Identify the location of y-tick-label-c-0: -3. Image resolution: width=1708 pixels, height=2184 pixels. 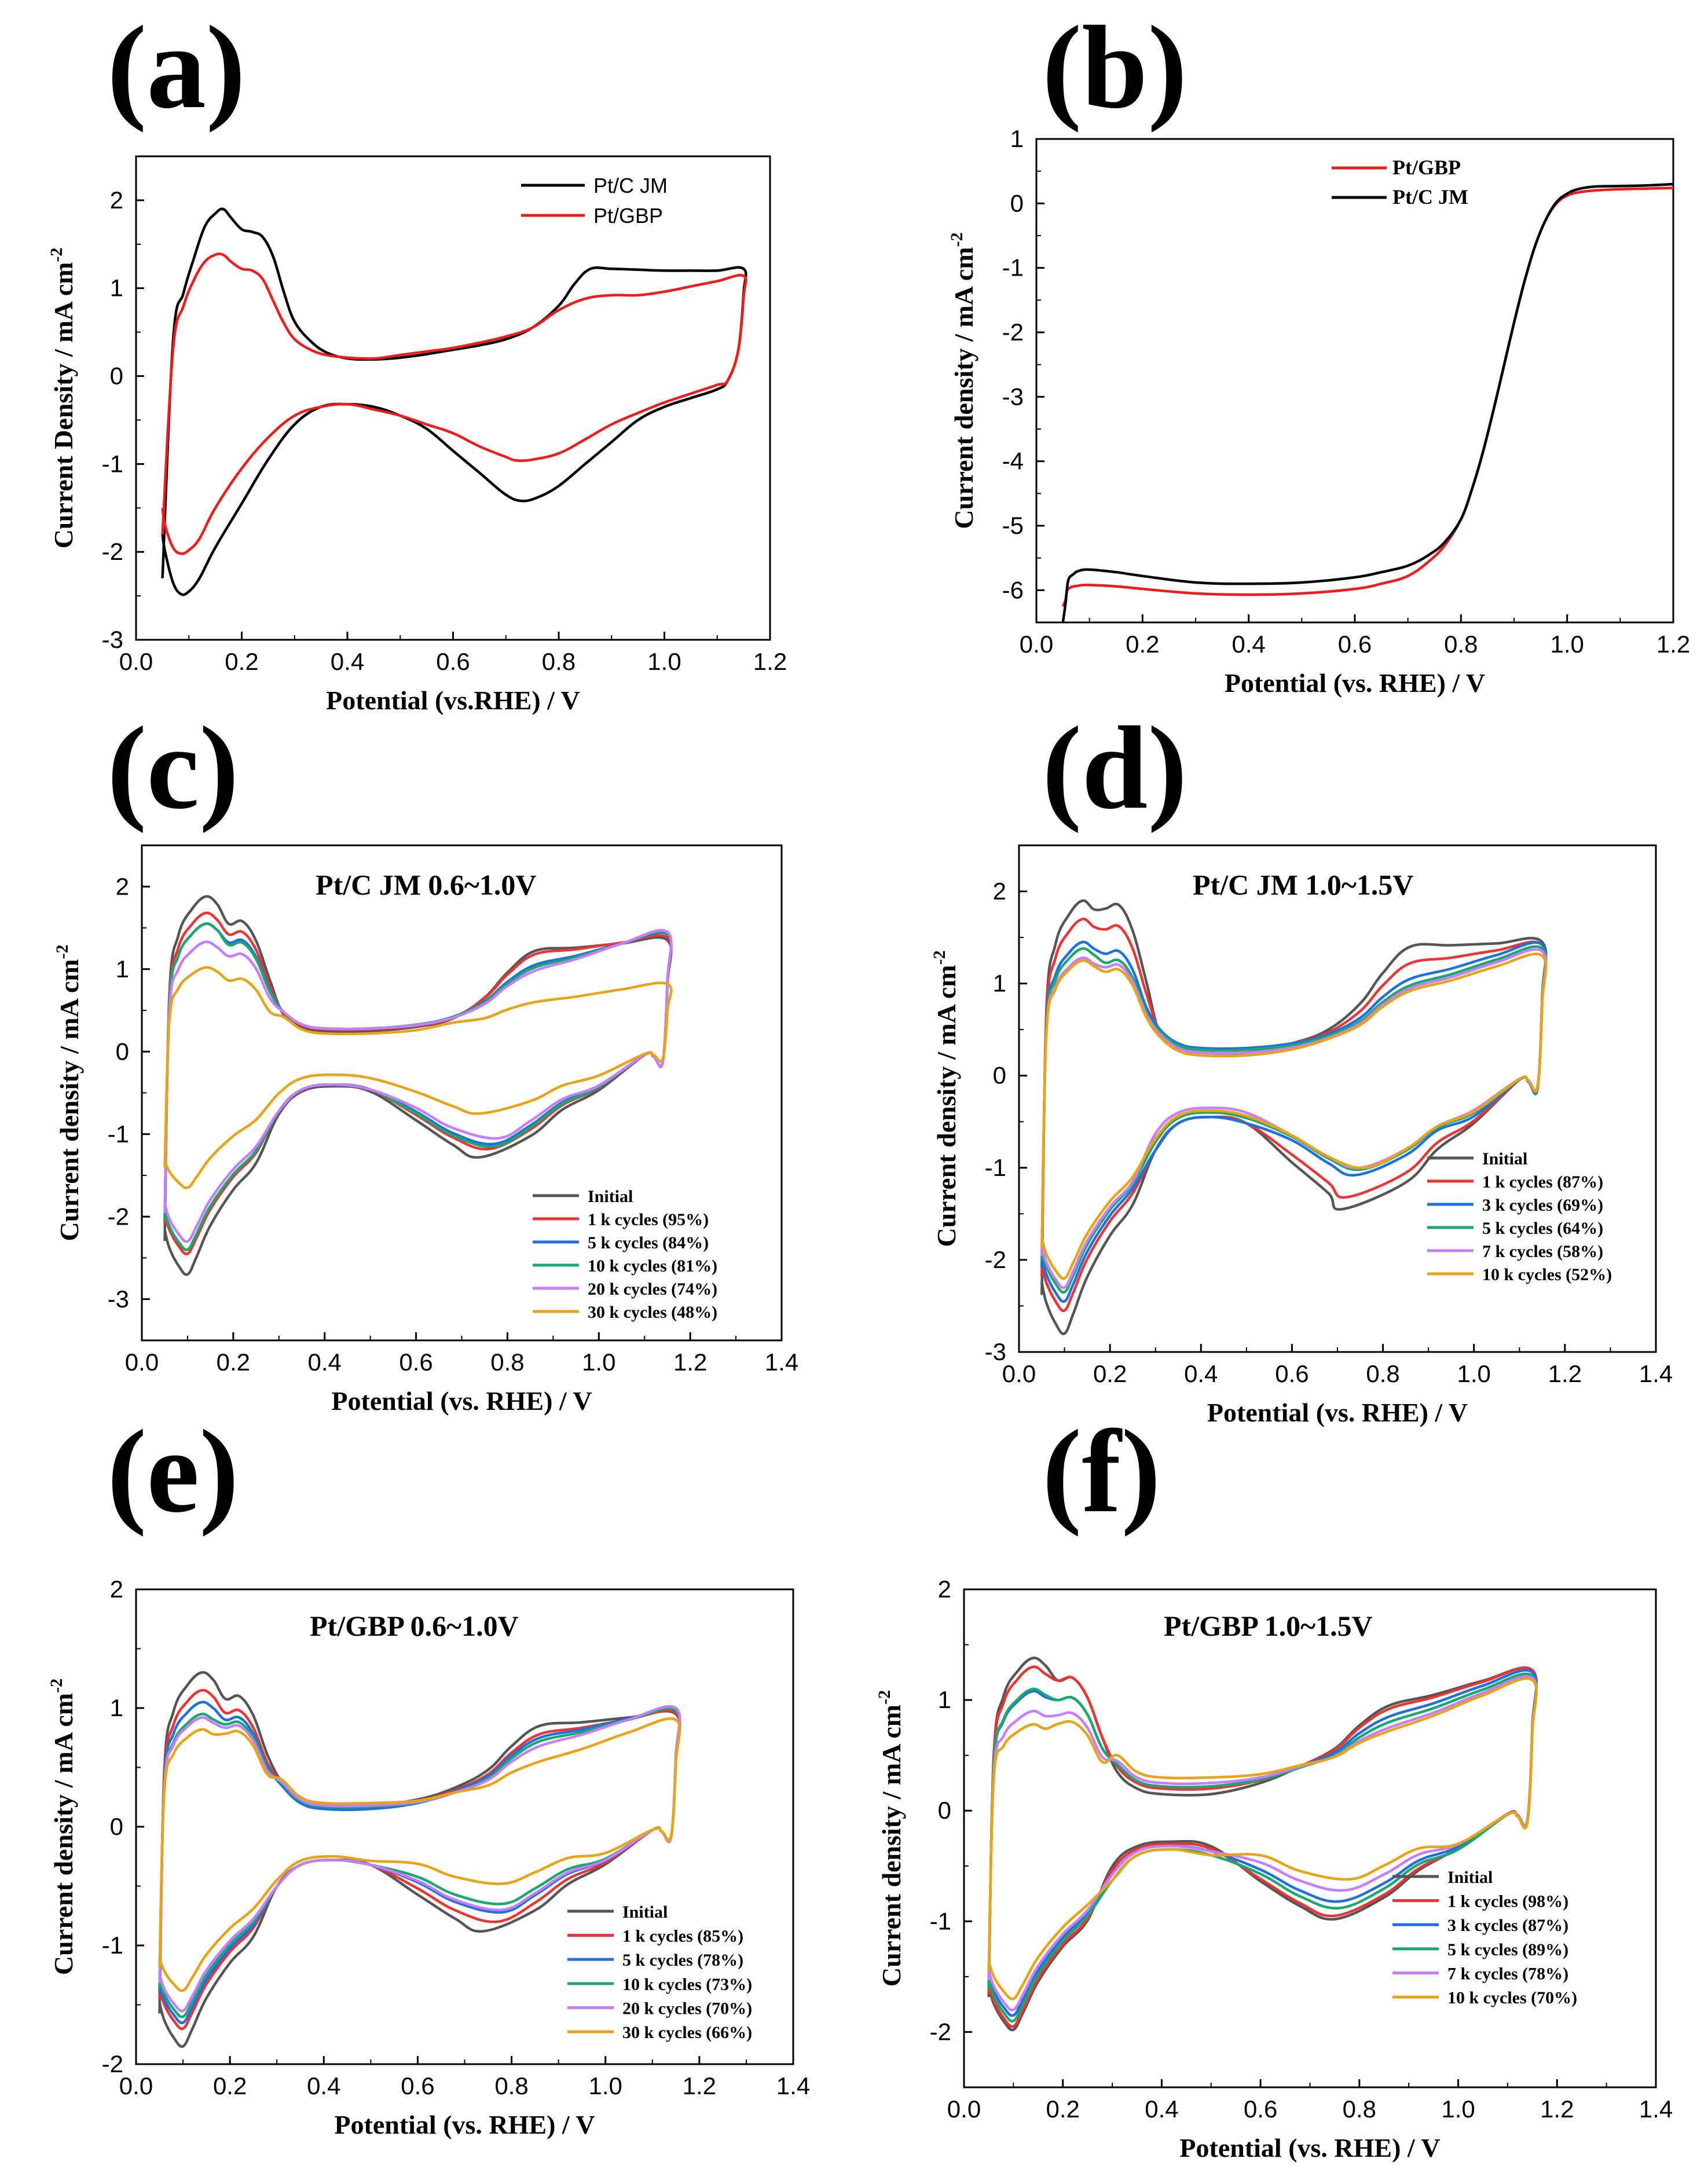
(118, 1299).